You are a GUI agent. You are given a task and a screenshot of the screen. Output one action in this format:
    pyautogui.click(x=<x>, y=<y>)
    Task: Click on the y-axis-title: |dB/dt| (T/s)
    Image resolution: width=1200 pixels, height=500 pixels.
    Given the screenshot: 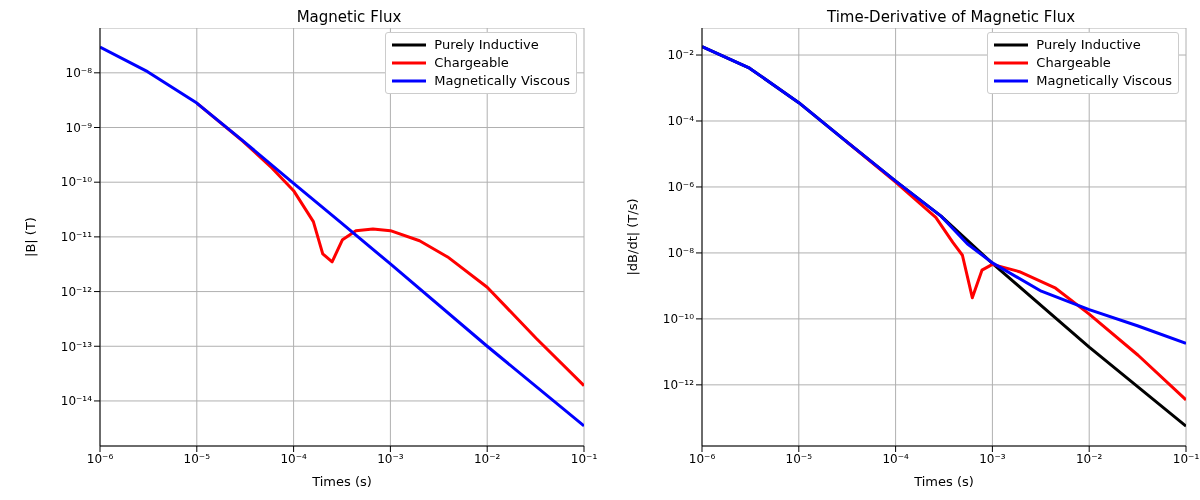 What is the action you would take?
    pyautogui.click(x=632, y=237)
    